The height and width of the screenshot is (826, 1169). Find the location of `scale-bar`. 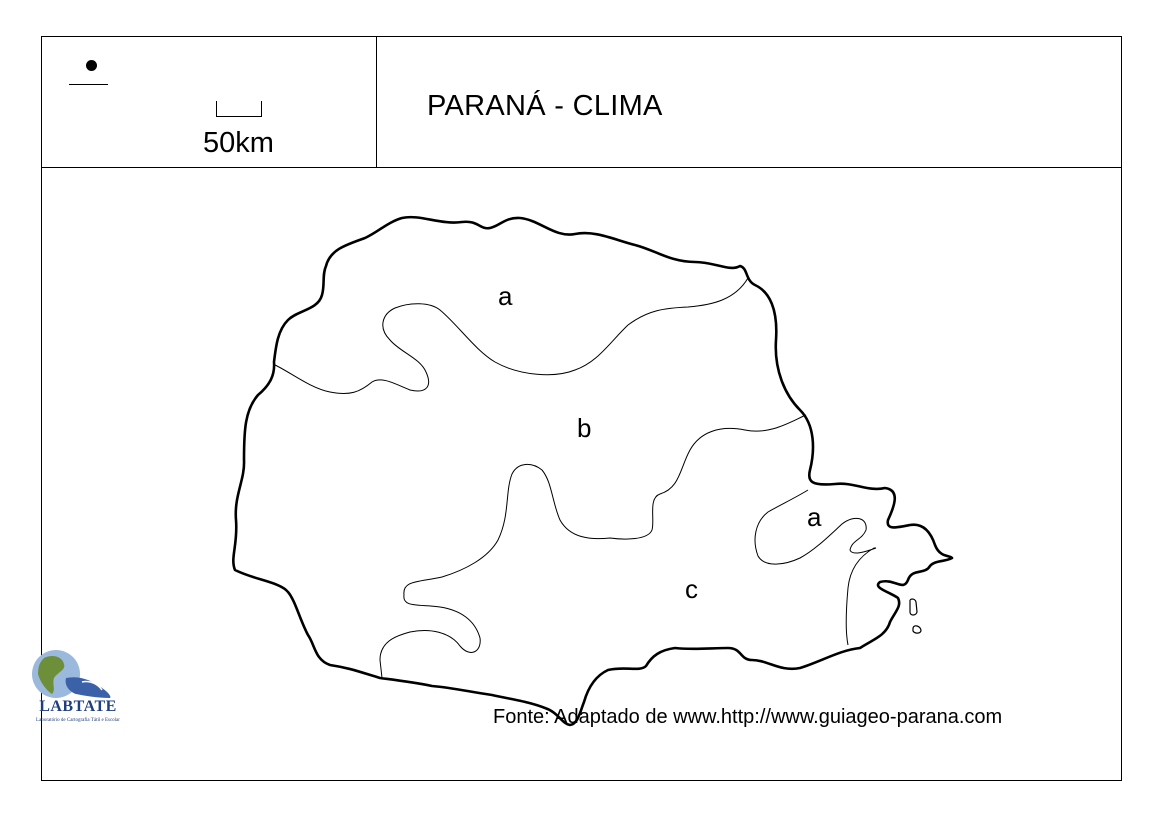

scale-bar is located at coordinates (239, 109).